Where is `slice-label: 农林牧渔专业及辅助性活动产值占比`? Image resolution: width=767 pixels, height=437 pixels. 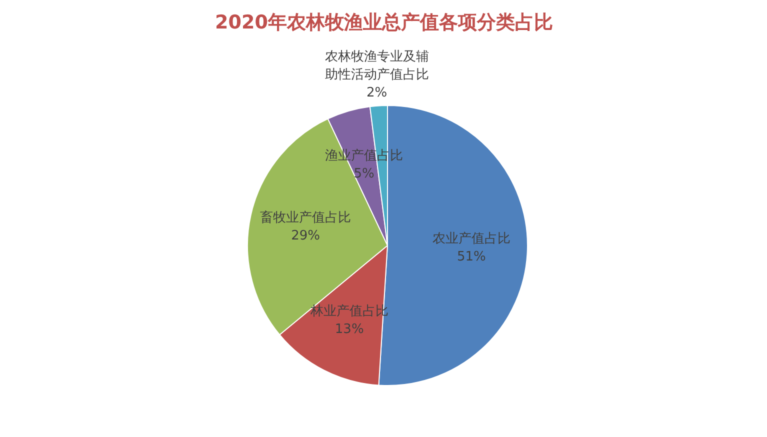
slice-label: 农林牧渔专业及辅助性活动产值占比 is located at coordinates (376, 66).